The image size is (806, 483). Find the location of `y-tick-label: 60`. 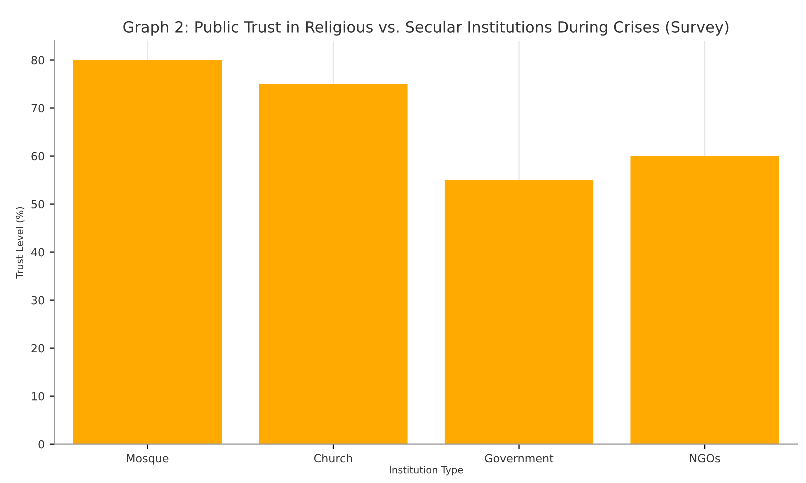

y-tick-label: 60 is located at coordinates (38, 156).